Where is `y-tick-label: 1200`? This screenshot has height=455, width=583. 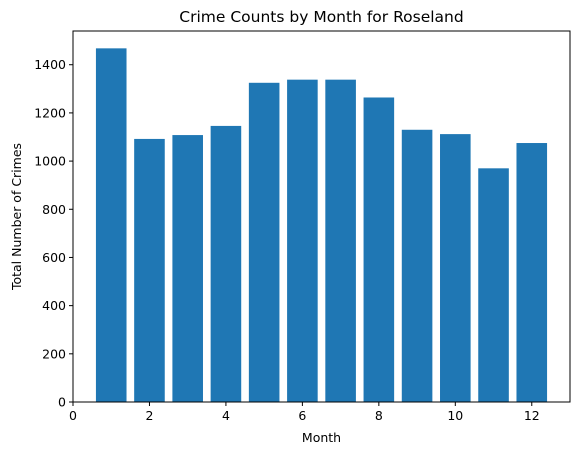 y-tick-label: 1200 is located at coordinates (50, 112).